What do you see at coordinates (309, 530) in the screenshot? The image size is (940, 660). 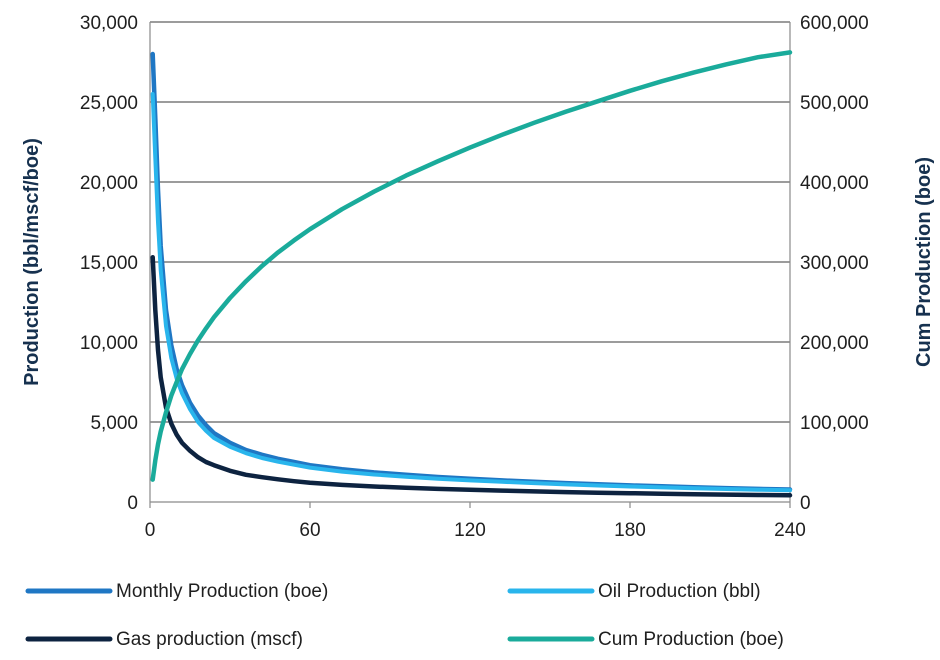 I see `x-tick-label: 60` at bounding box center [309, 530].